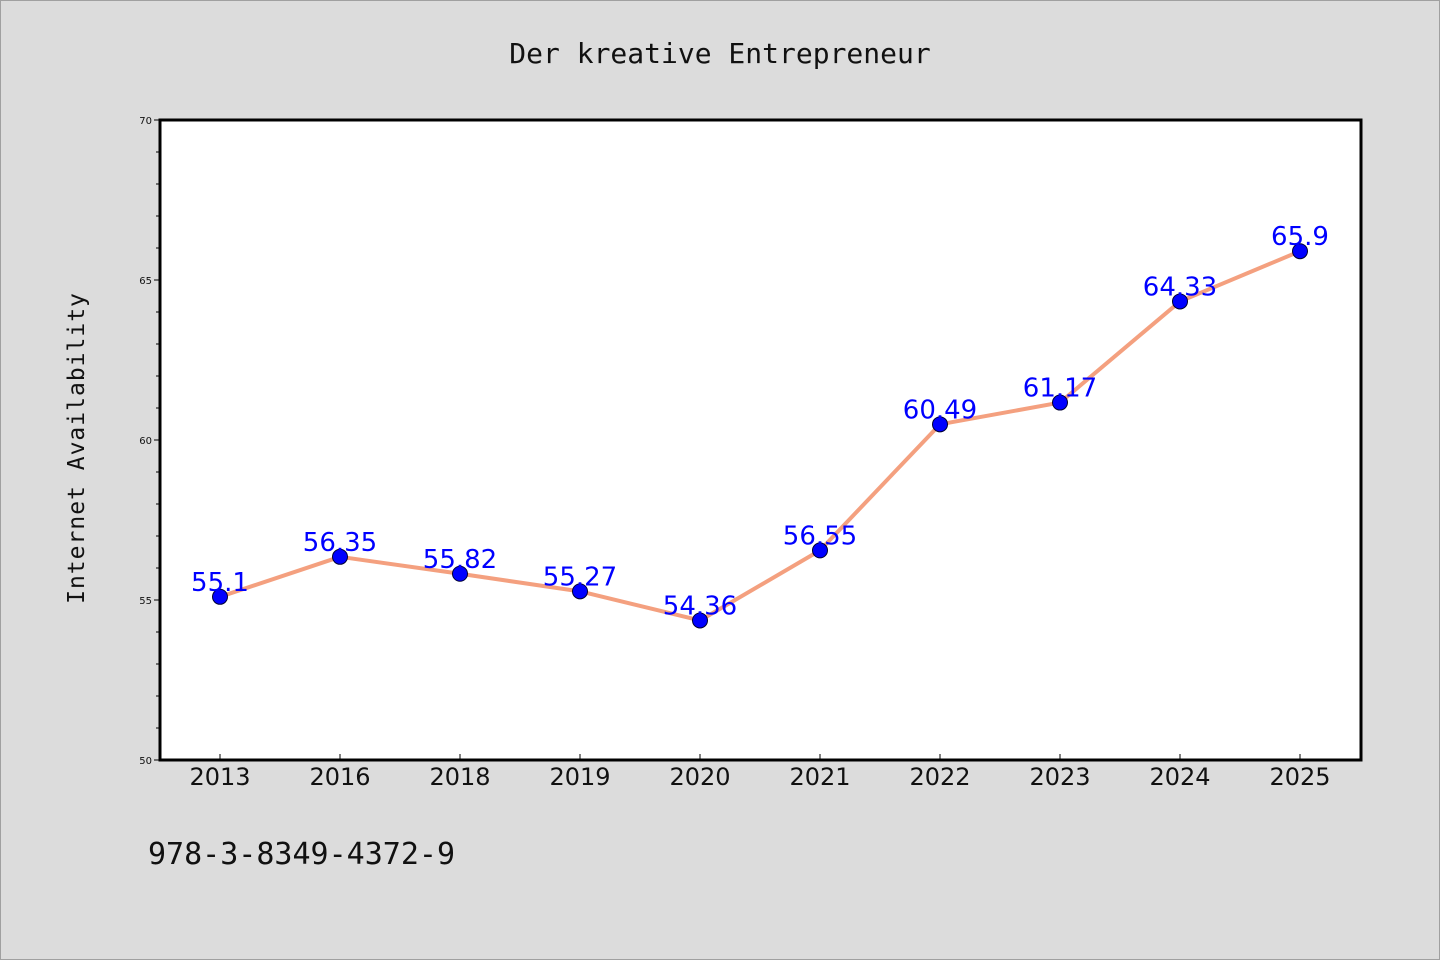  Describe the element at coordinates (1179, 777) in the screenshot. I see `x-tick-label: 2024` at that location.